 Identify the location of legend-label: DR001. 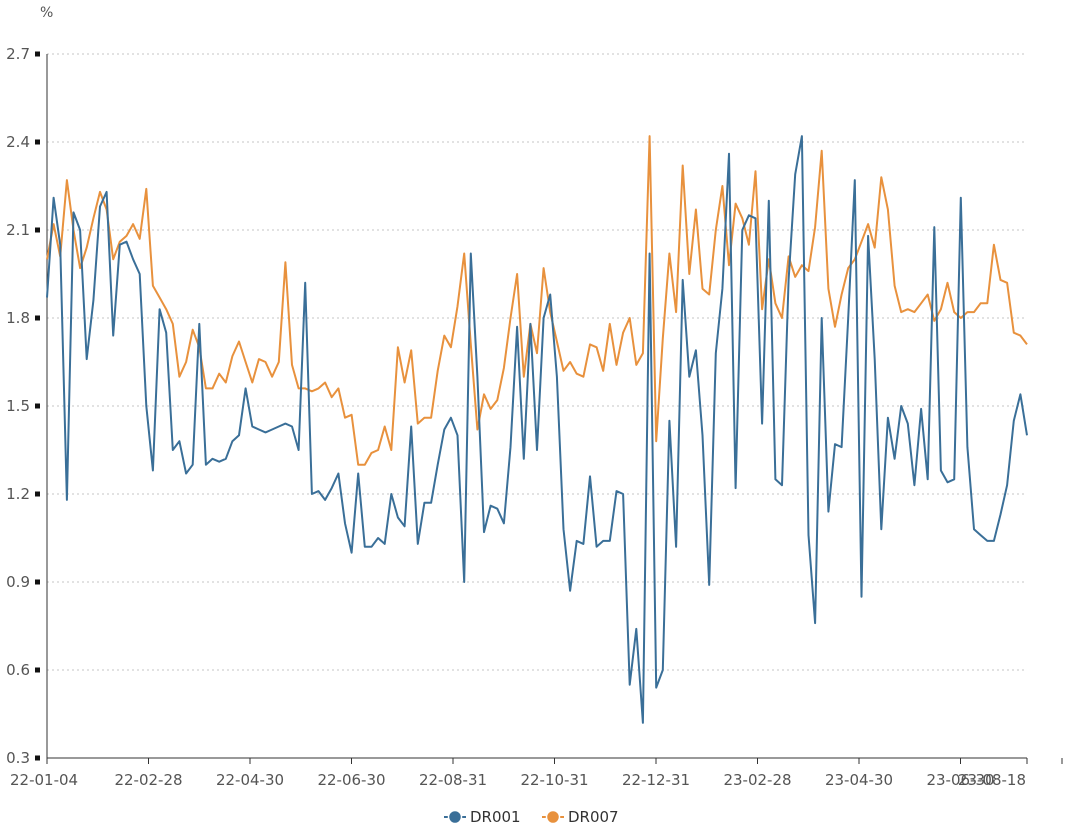
(495, 817).